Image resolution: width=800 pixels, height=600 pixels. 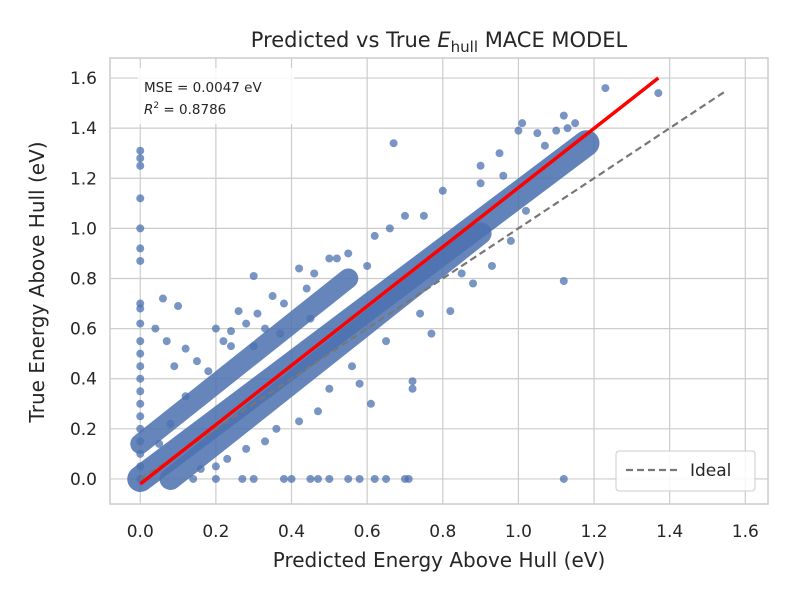 What do you see at coordinates (594, 532) in the screenshot?
I see `x-tick-label: 1.2` at bounding box center [594, 532].